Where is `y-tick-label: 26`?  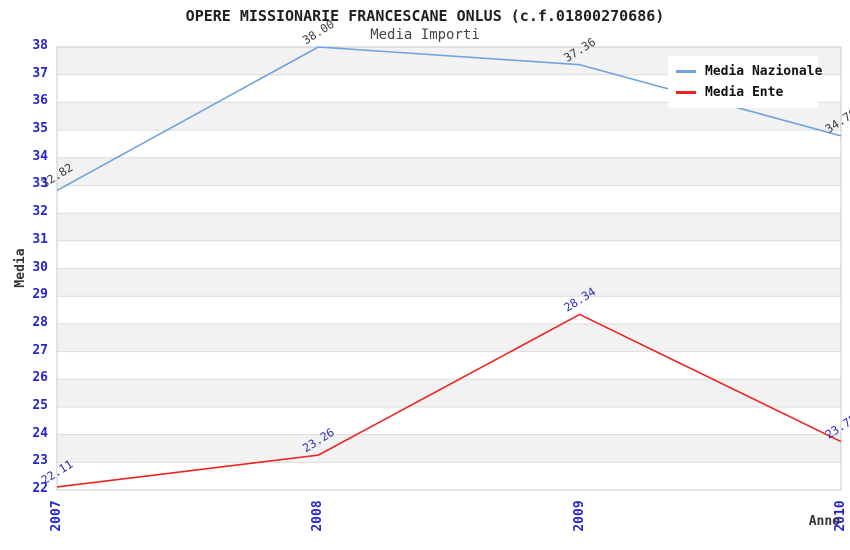 y-tick-label: 26 is located at coordinates (40, 378).